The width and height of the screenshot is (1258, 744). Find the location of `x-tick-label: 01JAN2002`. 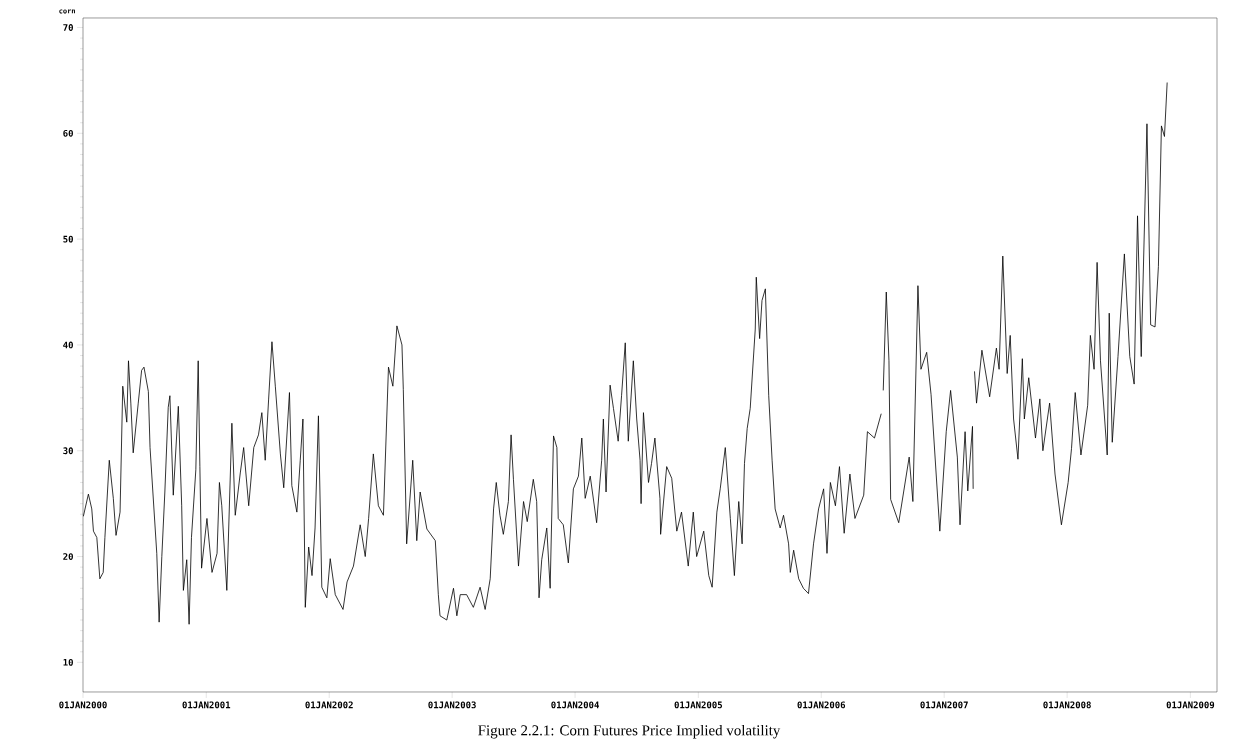

x-tick-label: 01JAN2002 is located at coordinates (329, 705).